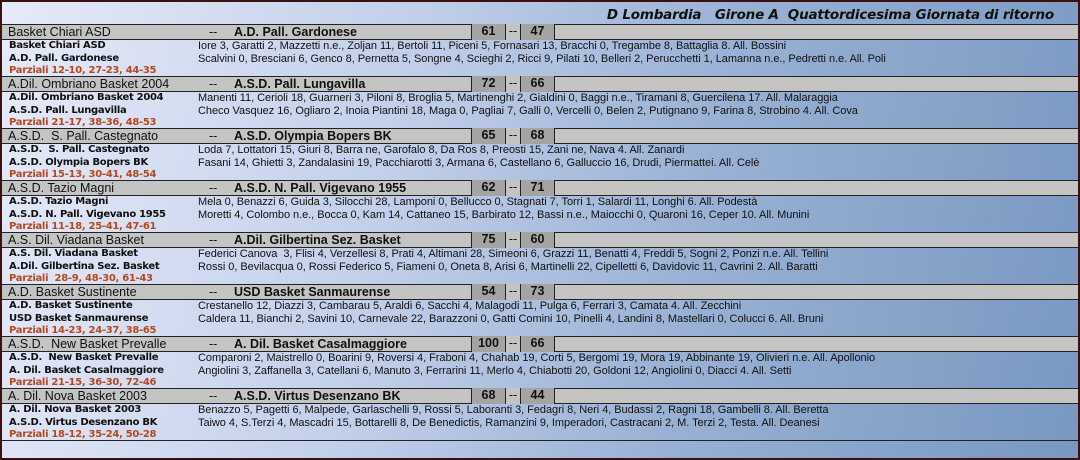 This screenshot has width=1080, height=460. I want to click on away-score: 60, so click(537, 240).